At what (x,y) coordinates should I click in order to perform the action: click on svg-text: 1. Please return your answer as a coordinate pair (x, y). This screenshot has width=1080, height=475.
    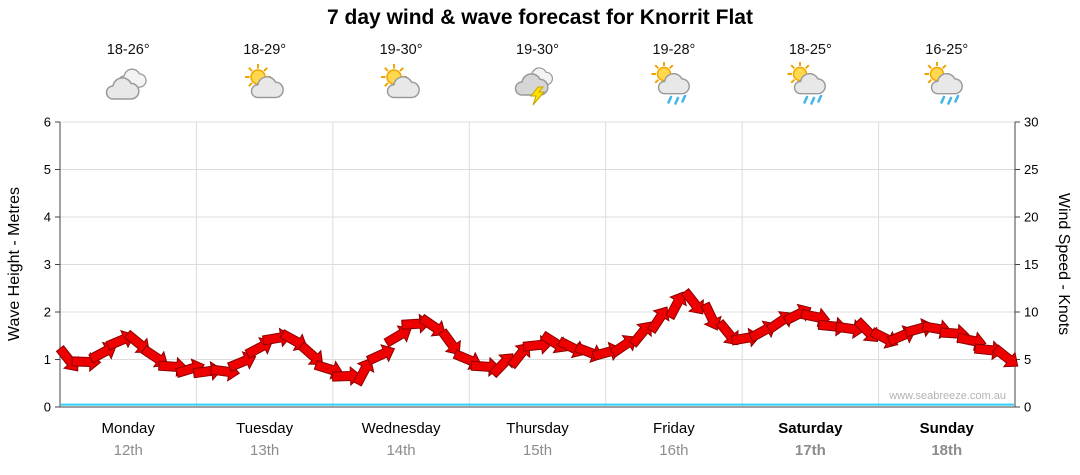
    Looking at the image, I should click on (47, 359).